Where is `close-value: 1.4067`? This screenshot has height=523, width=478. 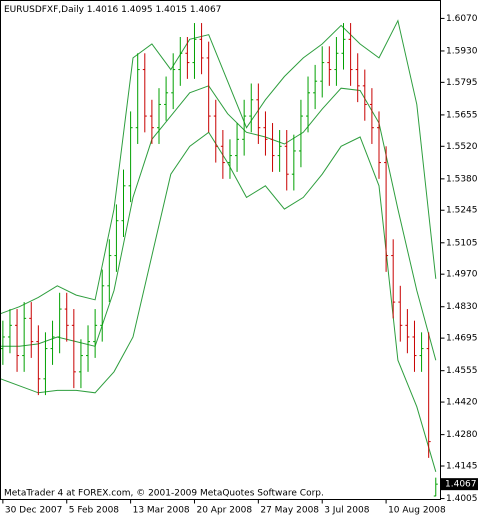 close-value: 1.4067 is located at coordinates (206, 10).